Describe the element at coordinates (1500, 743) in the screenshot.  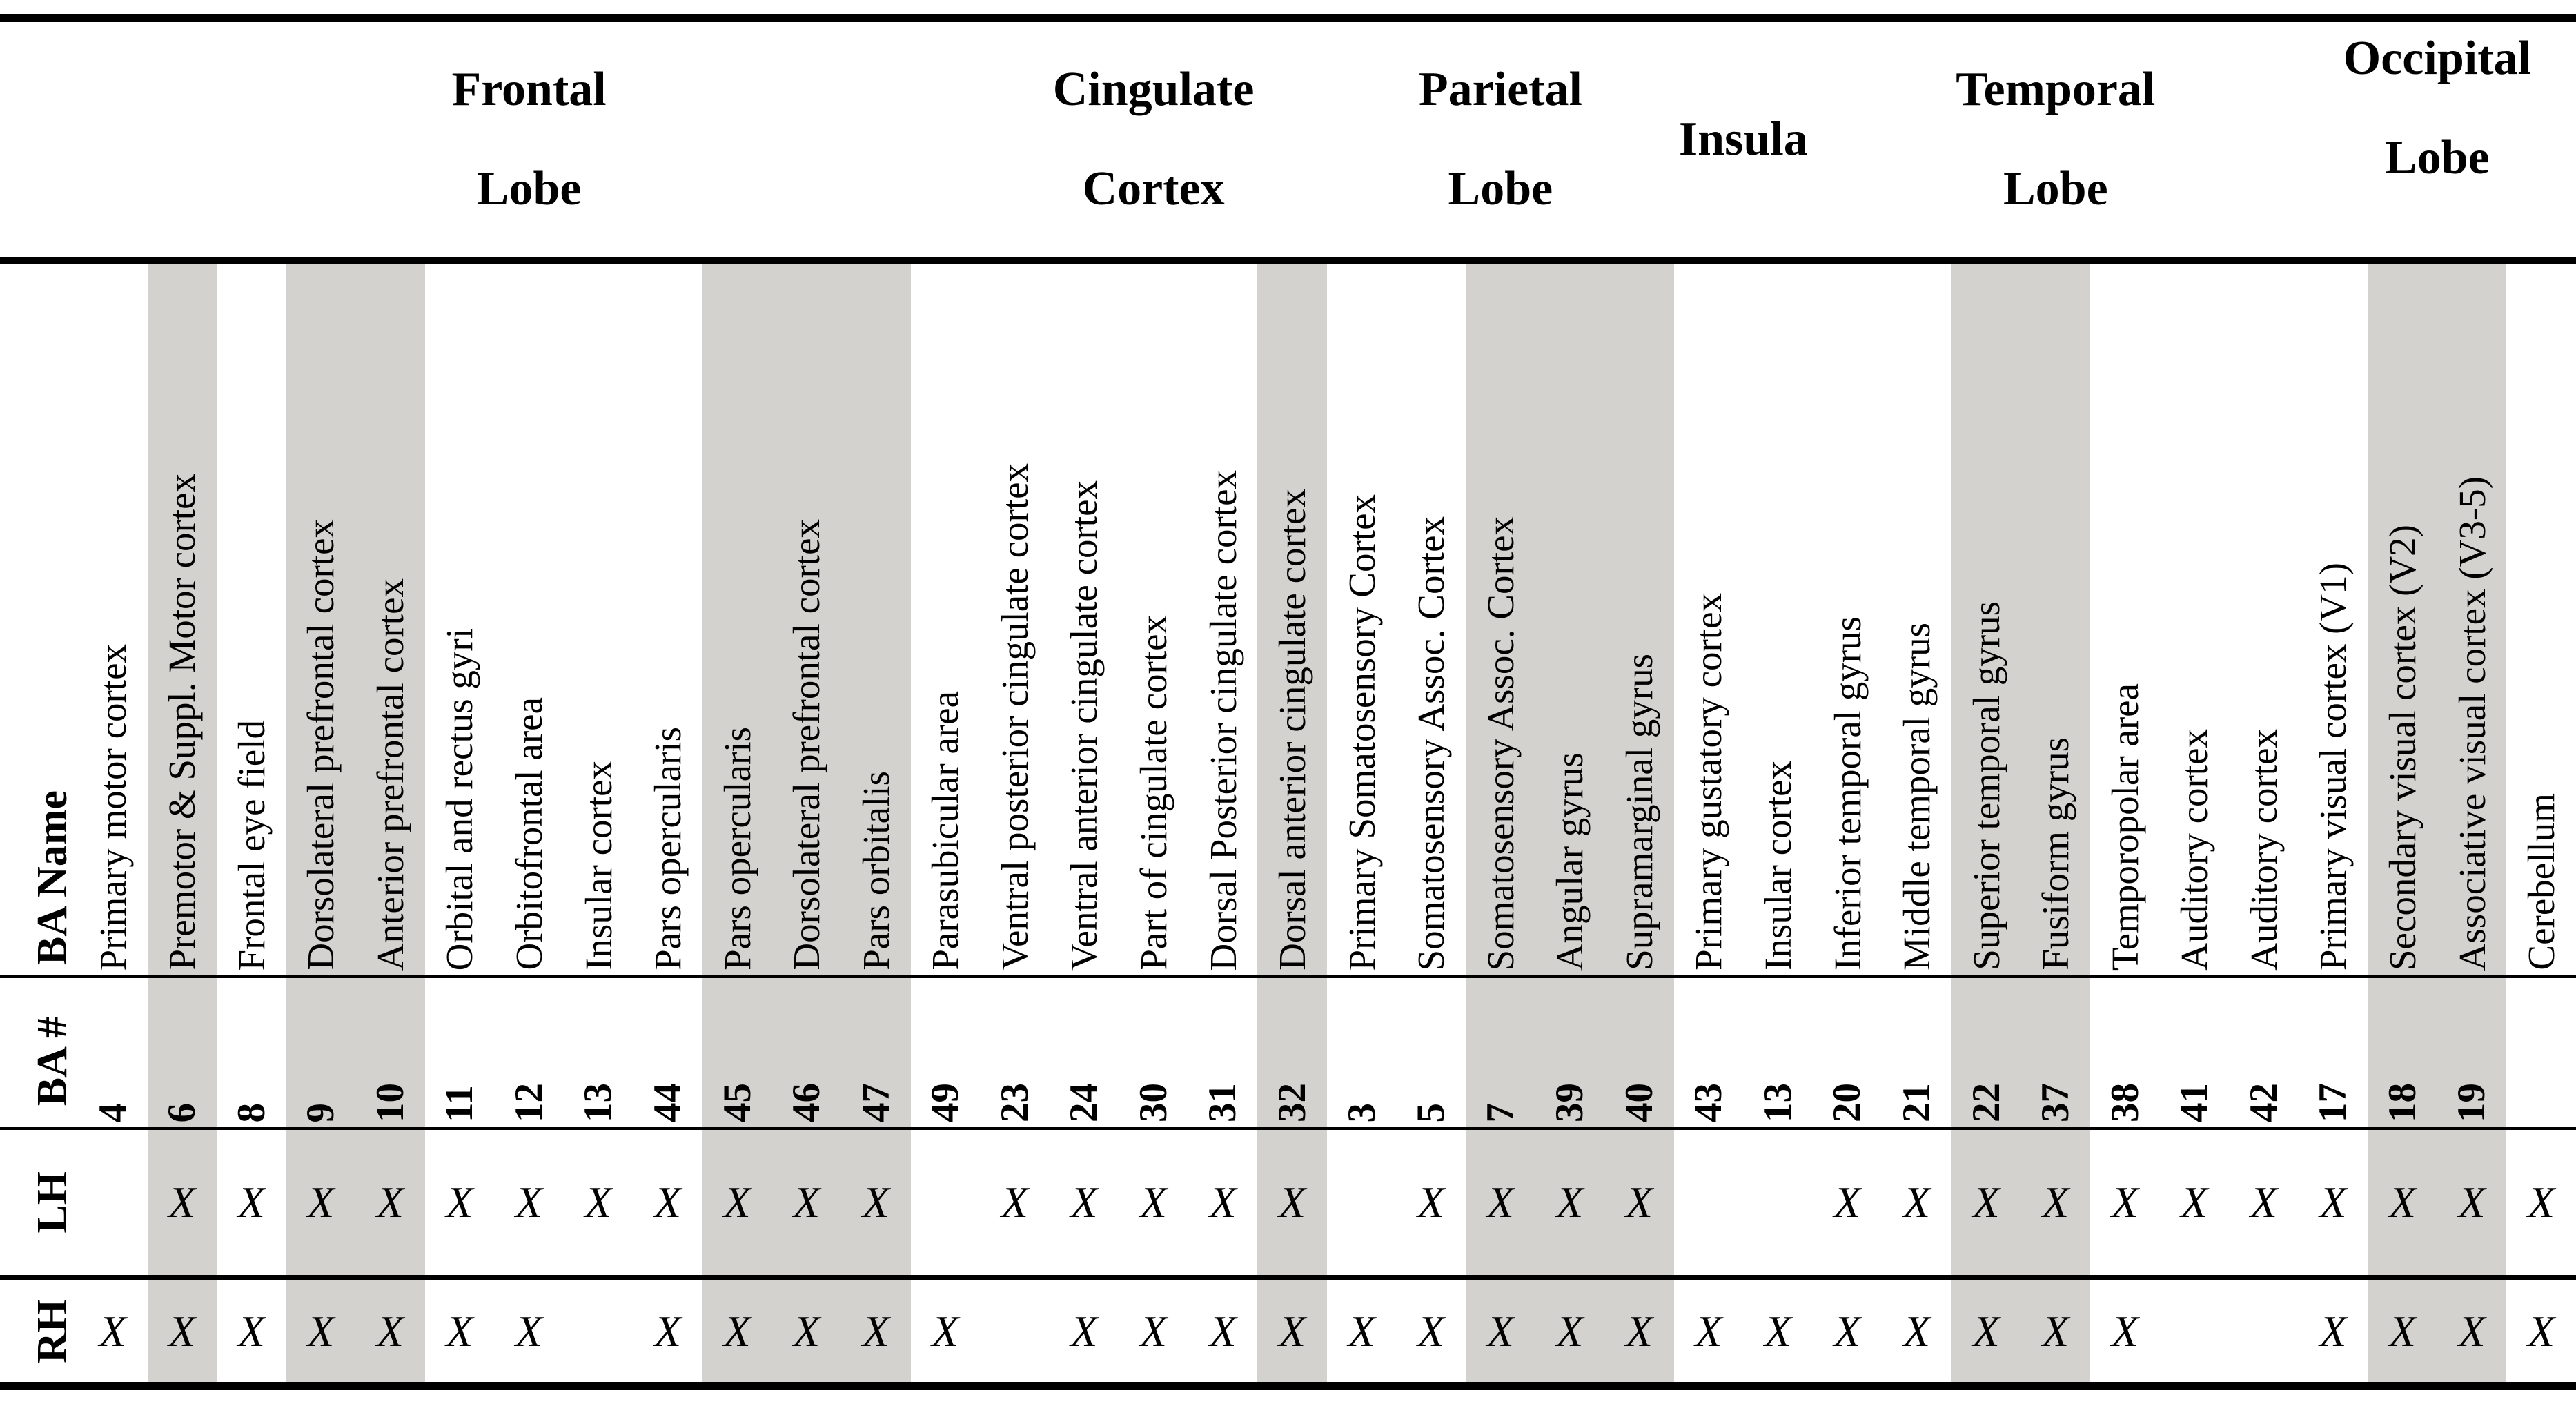
I see `column-name: Somatosensory Assoc. Cortex` at that location.